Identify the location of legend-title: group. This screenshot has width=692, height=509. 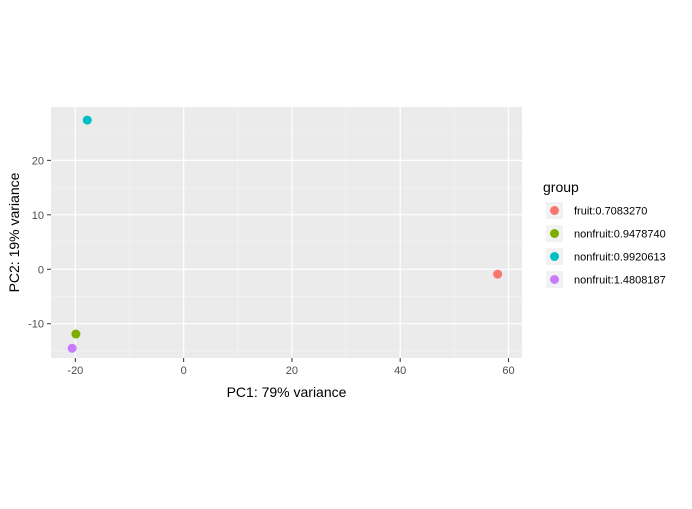
(561, 187).